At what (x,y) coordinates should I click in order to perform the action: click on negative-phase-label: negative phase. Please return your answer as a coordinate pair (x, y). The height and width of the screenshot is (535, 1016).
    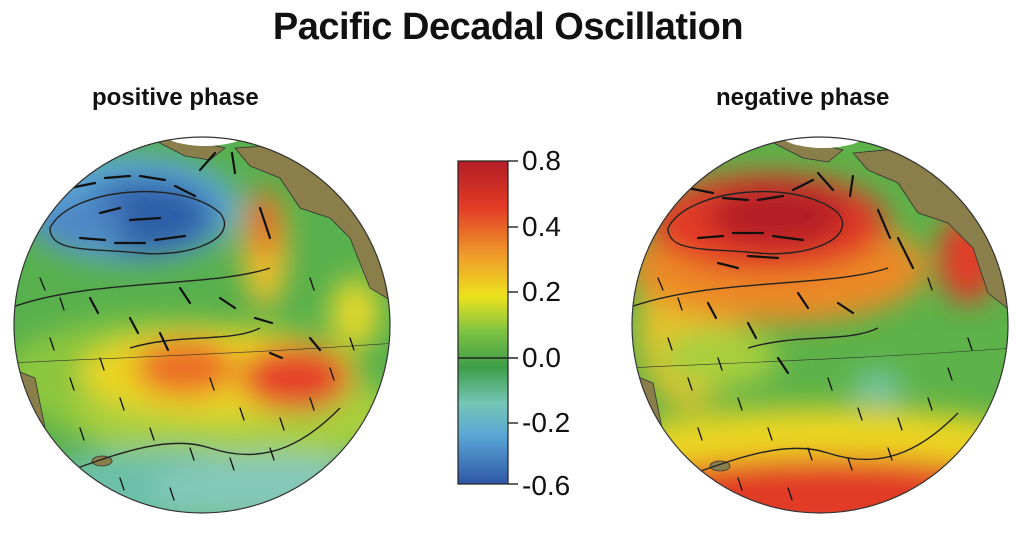
    Looking at the image, I should click on (803, 97).